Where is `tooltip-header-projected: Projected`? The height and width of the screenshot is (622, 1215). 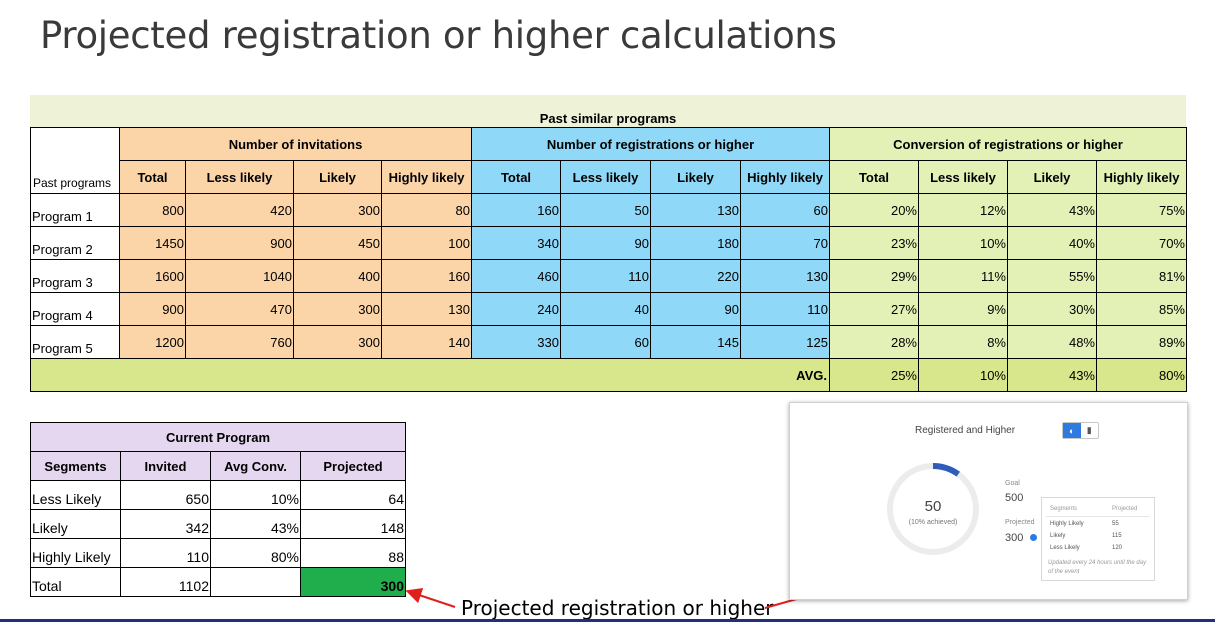
tooltip-header-projected: Projected is located at coordinates (1125, 509).